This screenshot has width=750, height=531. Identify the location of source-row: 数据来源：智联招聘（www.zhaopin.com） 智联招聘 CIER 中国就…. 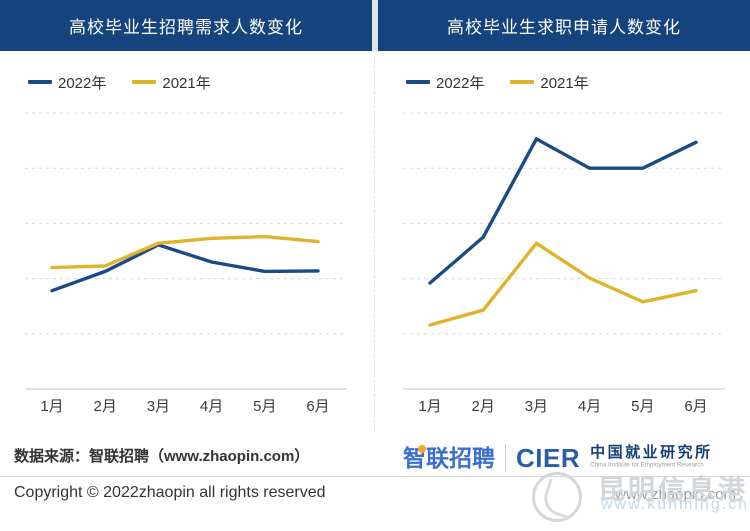
(375, 451).